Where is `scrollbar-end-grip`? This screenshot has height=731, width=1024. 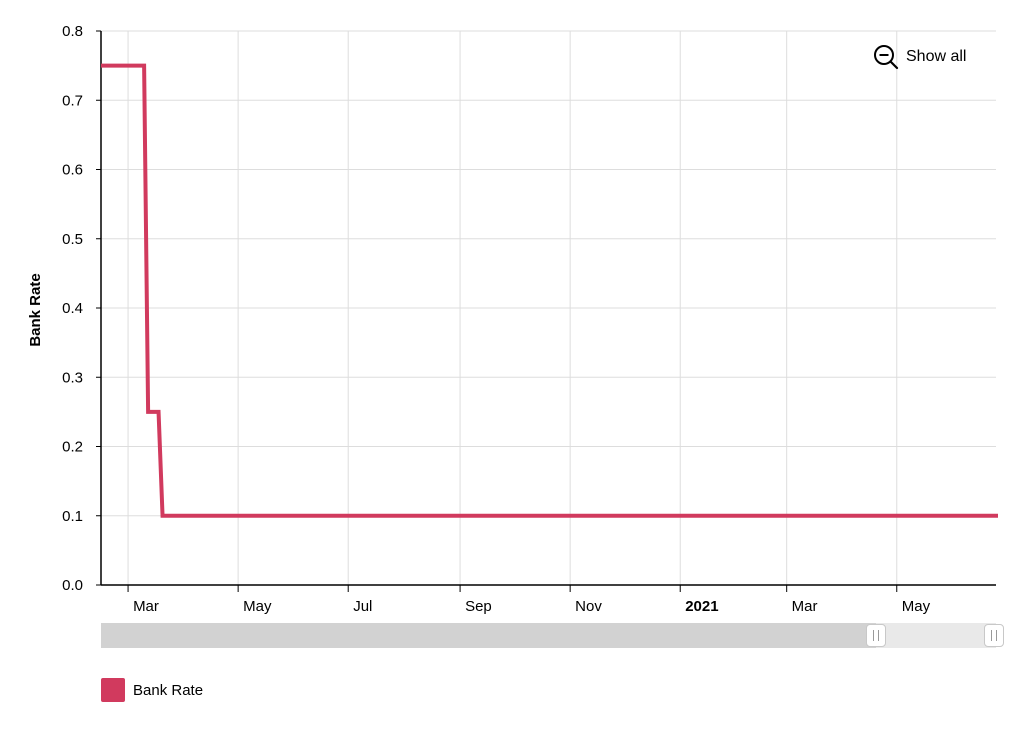 scrollbar-end-grip is located at coordinates (994, 635).